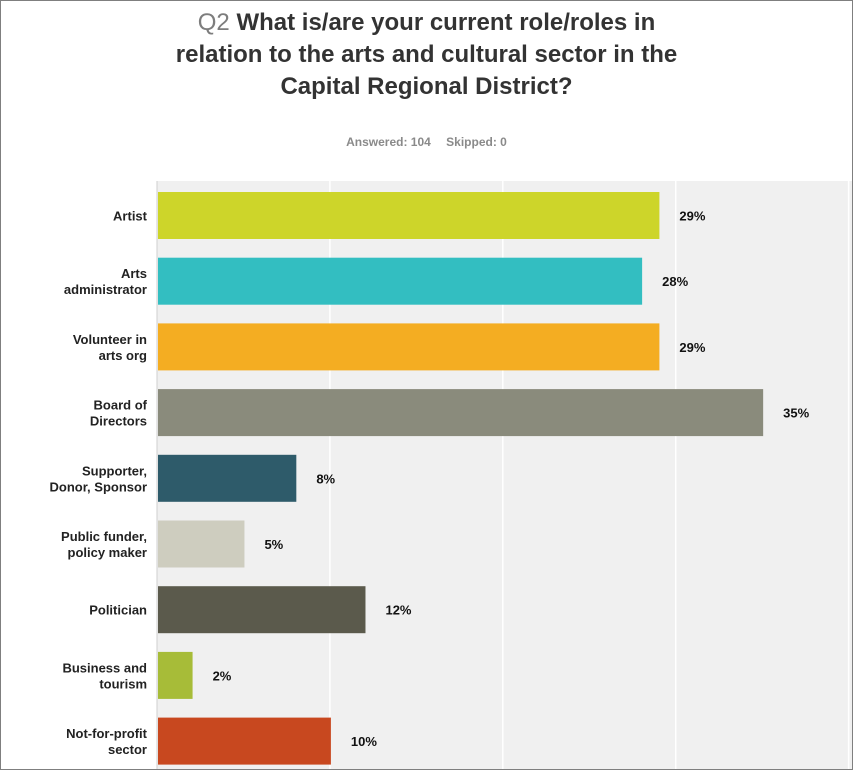 Image resolution: width=853 pixels, height=770 pixels. What do you see at coordinates (213, 22) in the screenshot?
I see `question-number: Q2` at bounding box center [213, 22].